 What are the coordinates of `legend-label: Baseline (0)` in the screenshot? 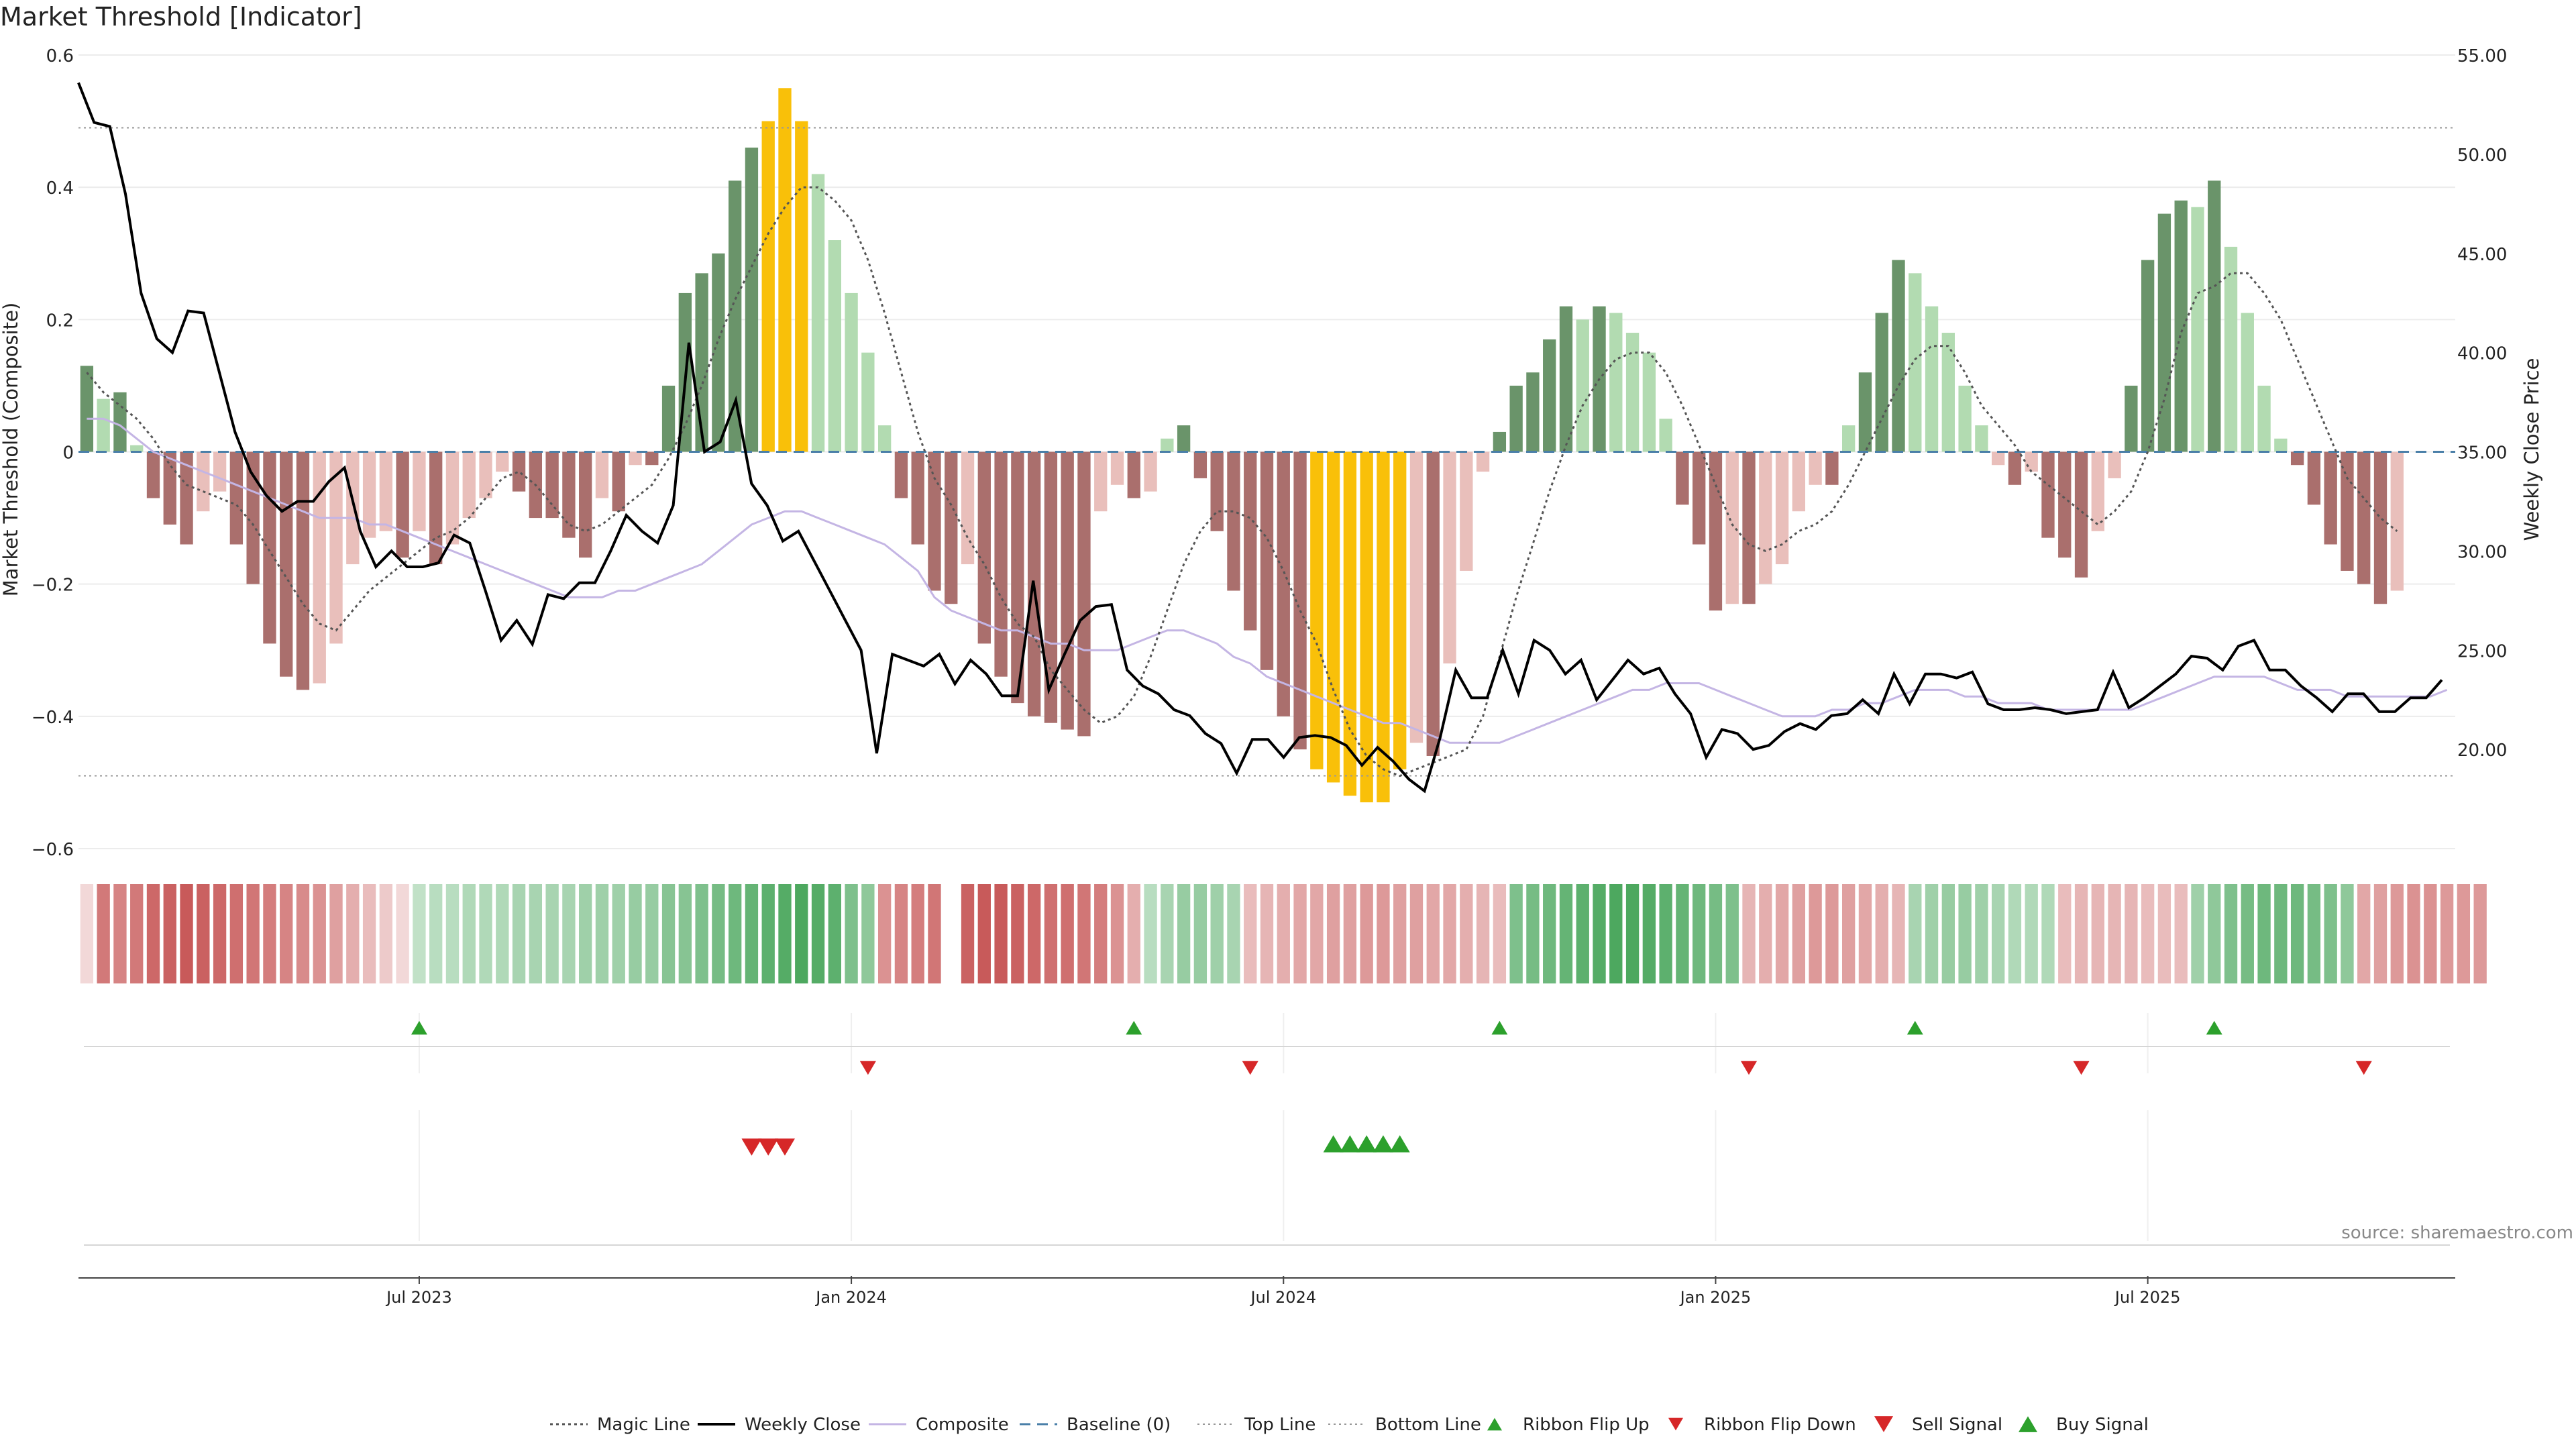 It's located at (1119, 1425).